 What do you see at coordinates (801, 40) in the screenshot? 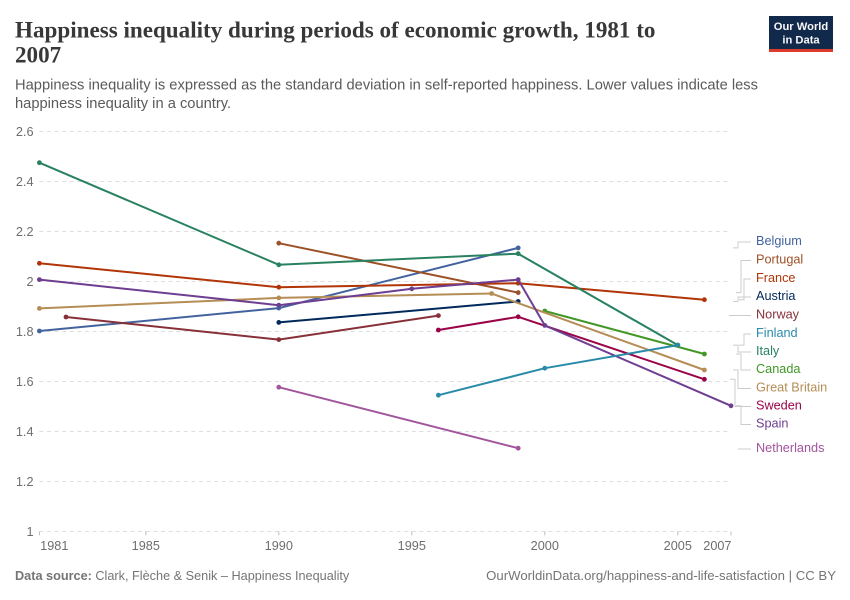
I see `svg-text: in Data` at bounding box center [801, 40].